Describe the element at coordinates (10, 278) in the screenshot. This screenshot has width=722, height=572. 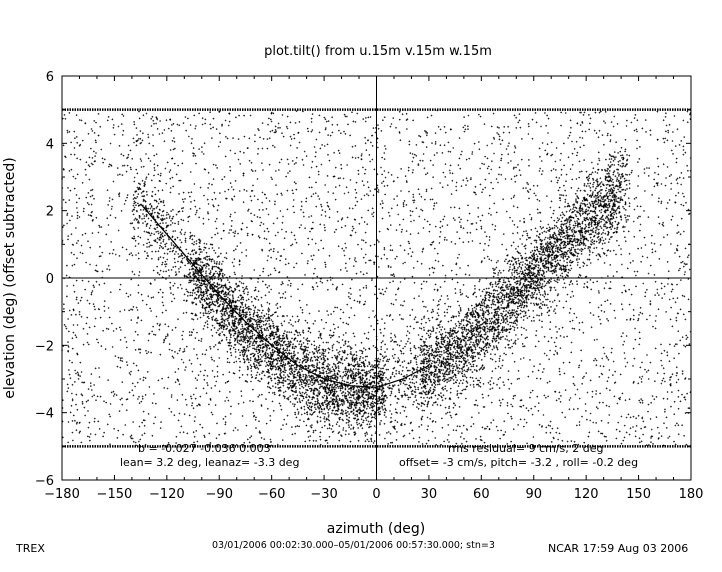
I see `y-axis-label: elevation (deg) (offset subtracted)` at that location.